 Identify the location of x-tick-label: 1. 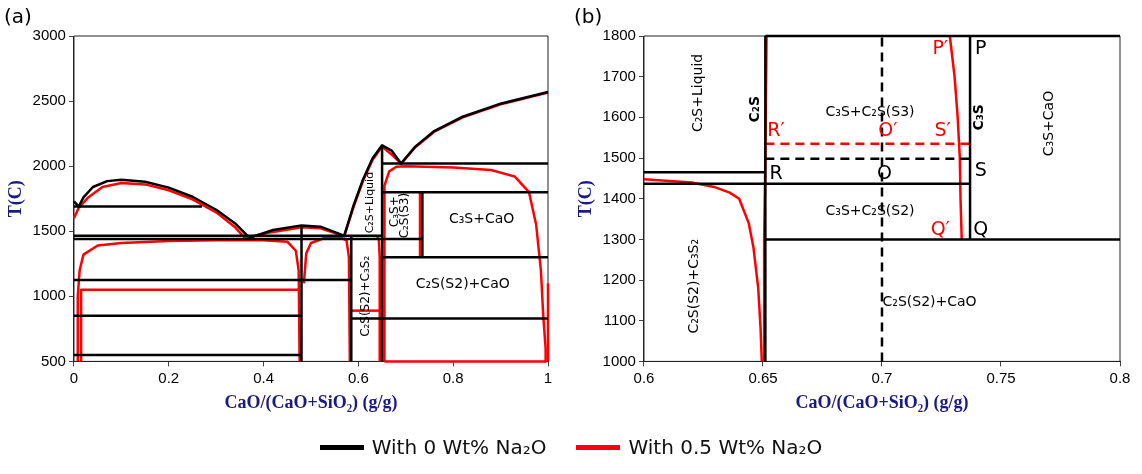
(548, 377).